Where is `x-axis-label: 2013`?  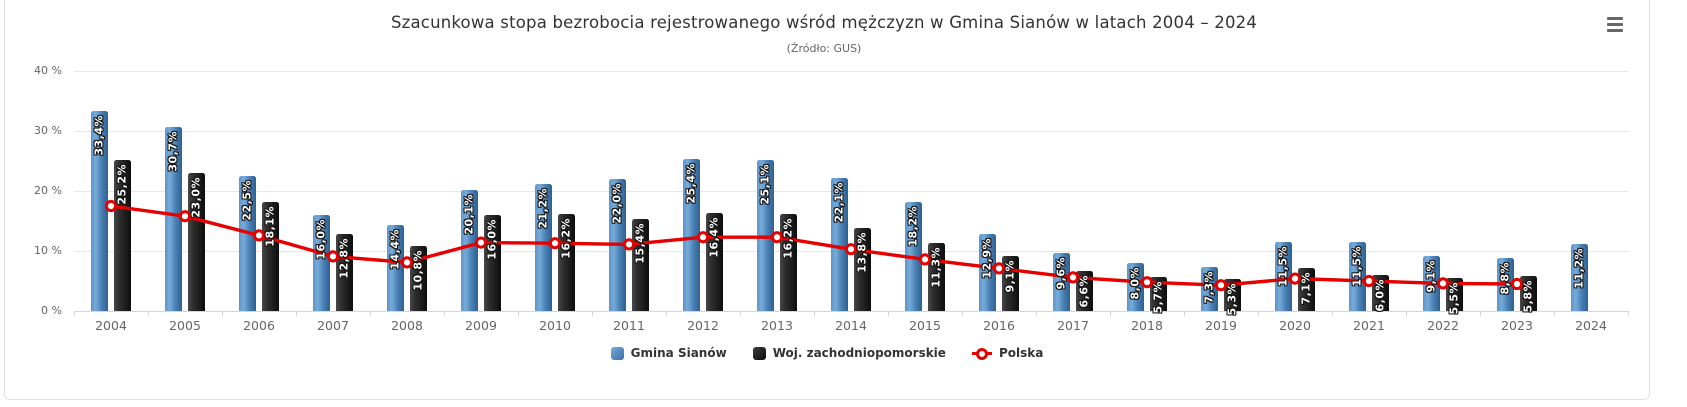
x-axis-label: 2013 is located at coordinates (777, 325).